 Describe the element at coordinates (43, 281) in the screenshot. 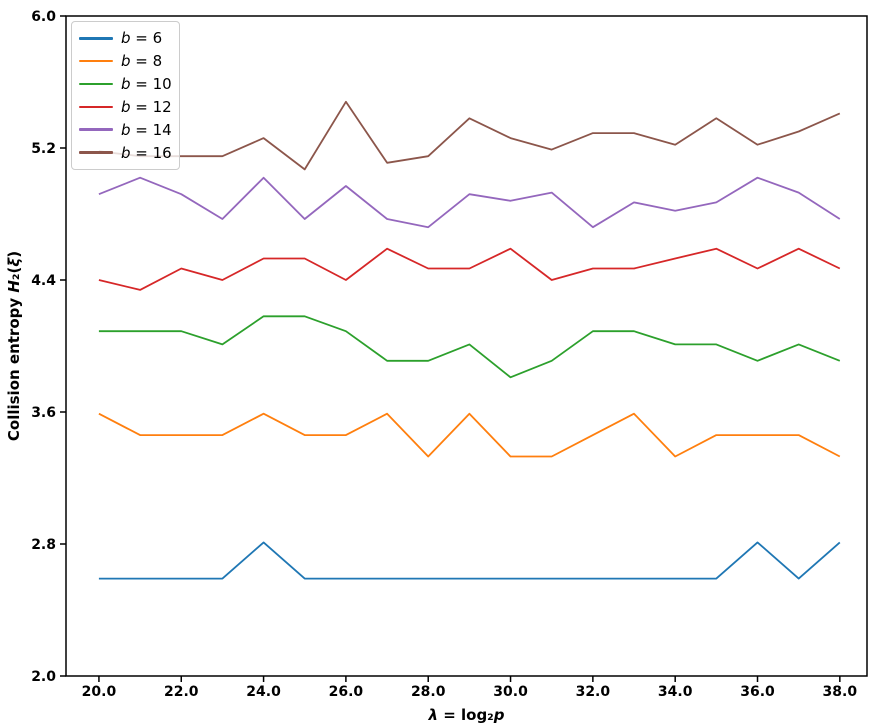

I see `y-tick-label: 4.4` at that location.